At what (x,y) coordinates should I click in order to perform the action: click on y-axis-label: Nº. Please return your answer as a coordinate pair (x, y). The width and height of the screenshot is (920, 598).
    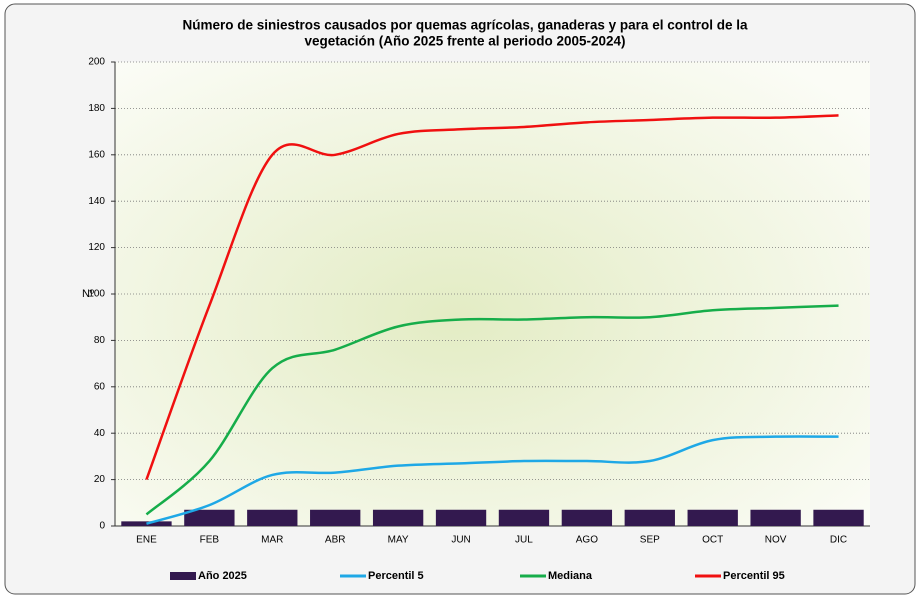
    Looking at the image, I should click on (88, 294).